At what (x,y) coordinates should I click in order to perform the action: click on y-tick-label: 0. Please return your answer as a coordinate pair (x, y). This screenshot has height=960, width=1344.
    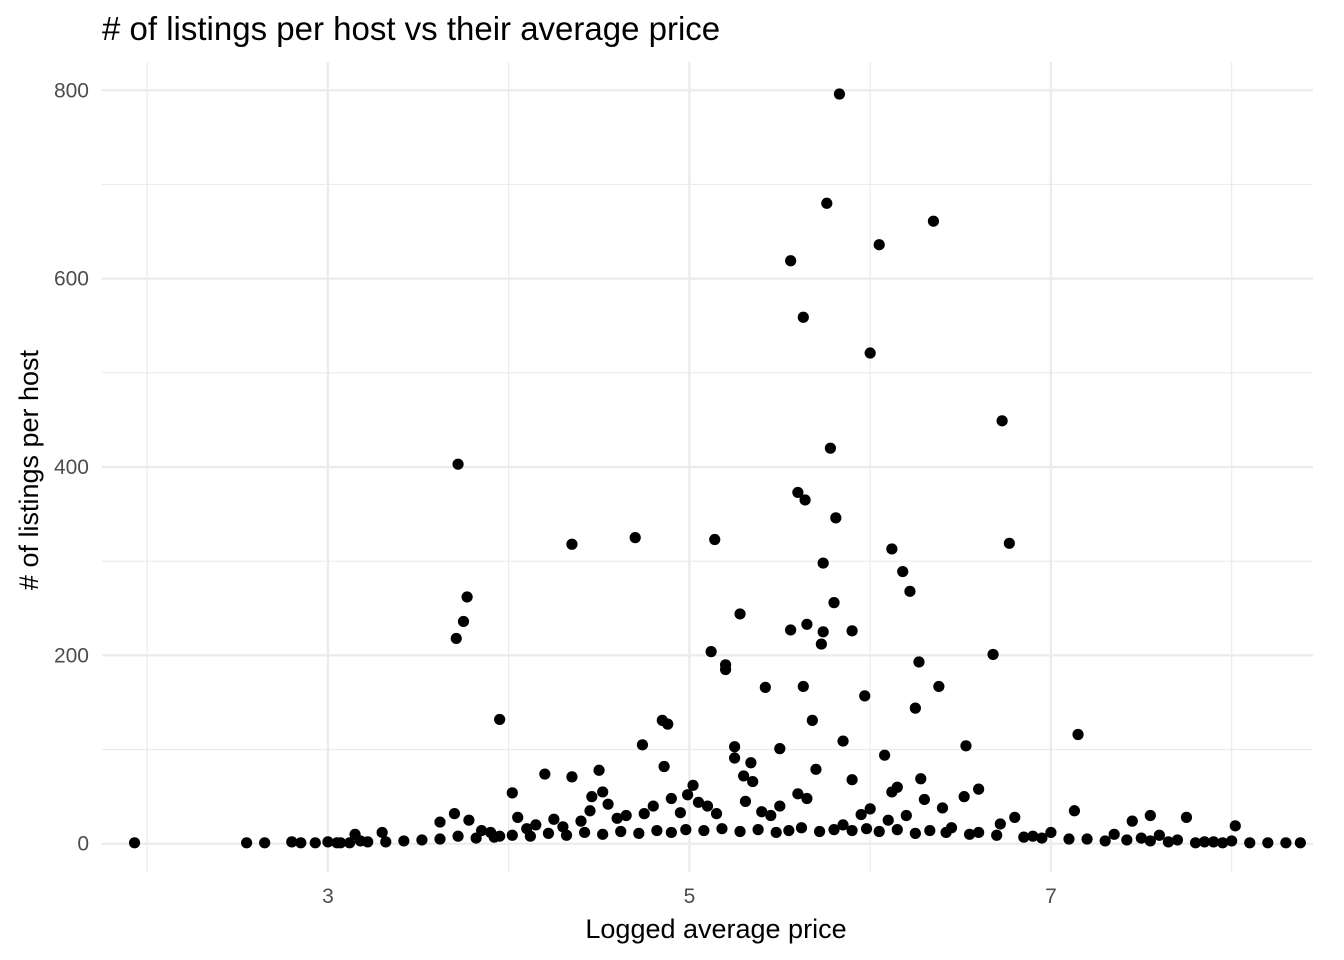
    Looking at the image, I should click on (83, 844).